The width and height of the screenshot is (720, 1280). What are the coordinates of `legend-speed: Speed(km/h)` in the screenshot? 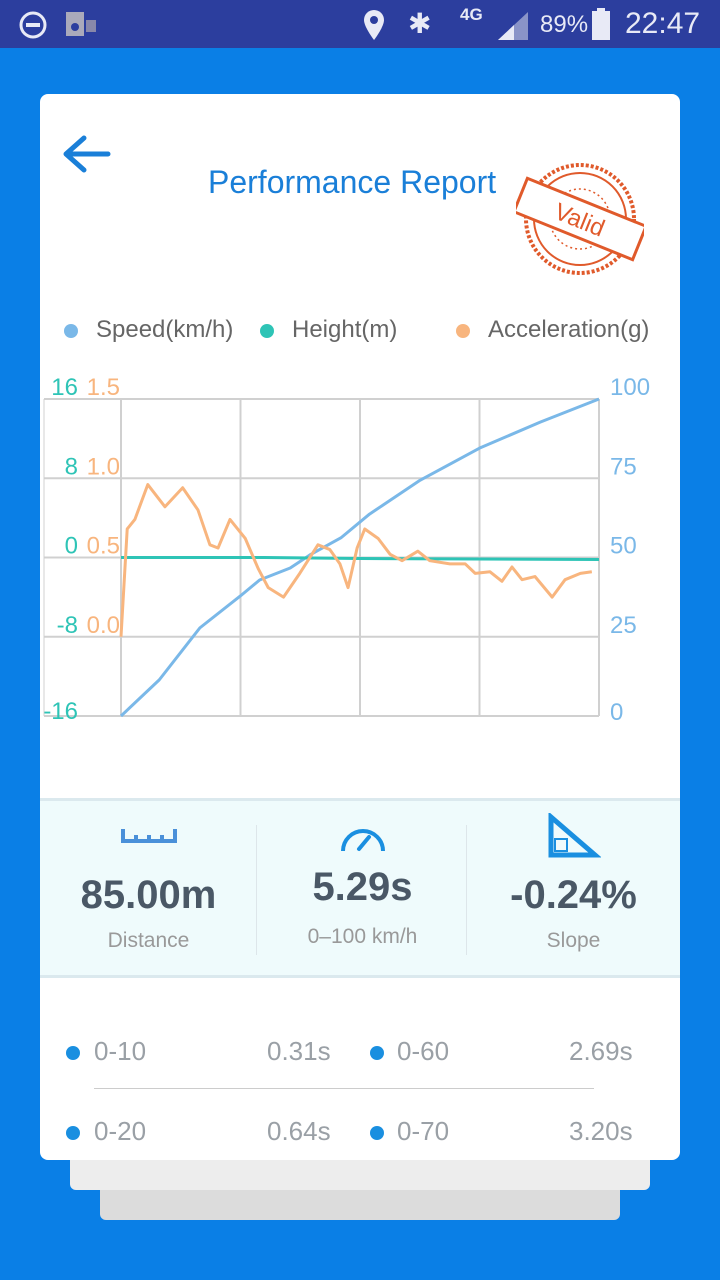 It's located at (148, 330).